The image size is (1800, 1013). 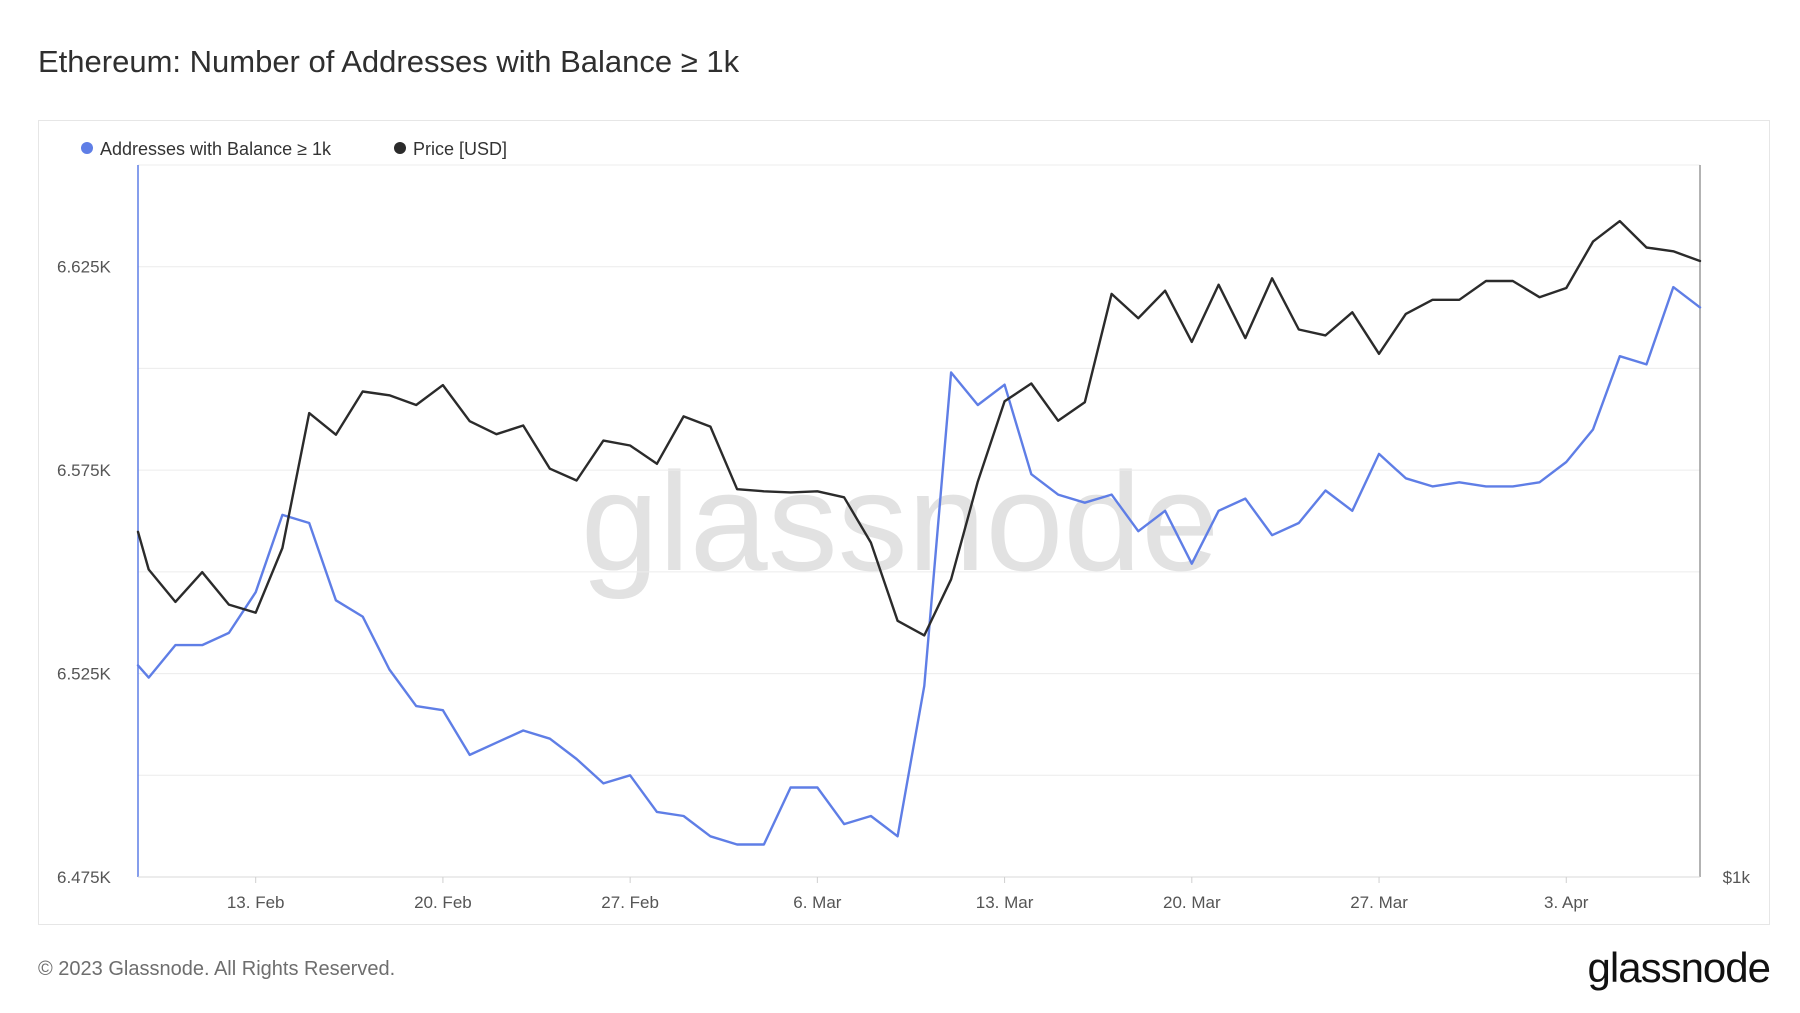 What do you see at coordinates (1737, 877) in the screenshot?
I see `y-right-tick-label: $1k` at bounding box center [1737, 877].